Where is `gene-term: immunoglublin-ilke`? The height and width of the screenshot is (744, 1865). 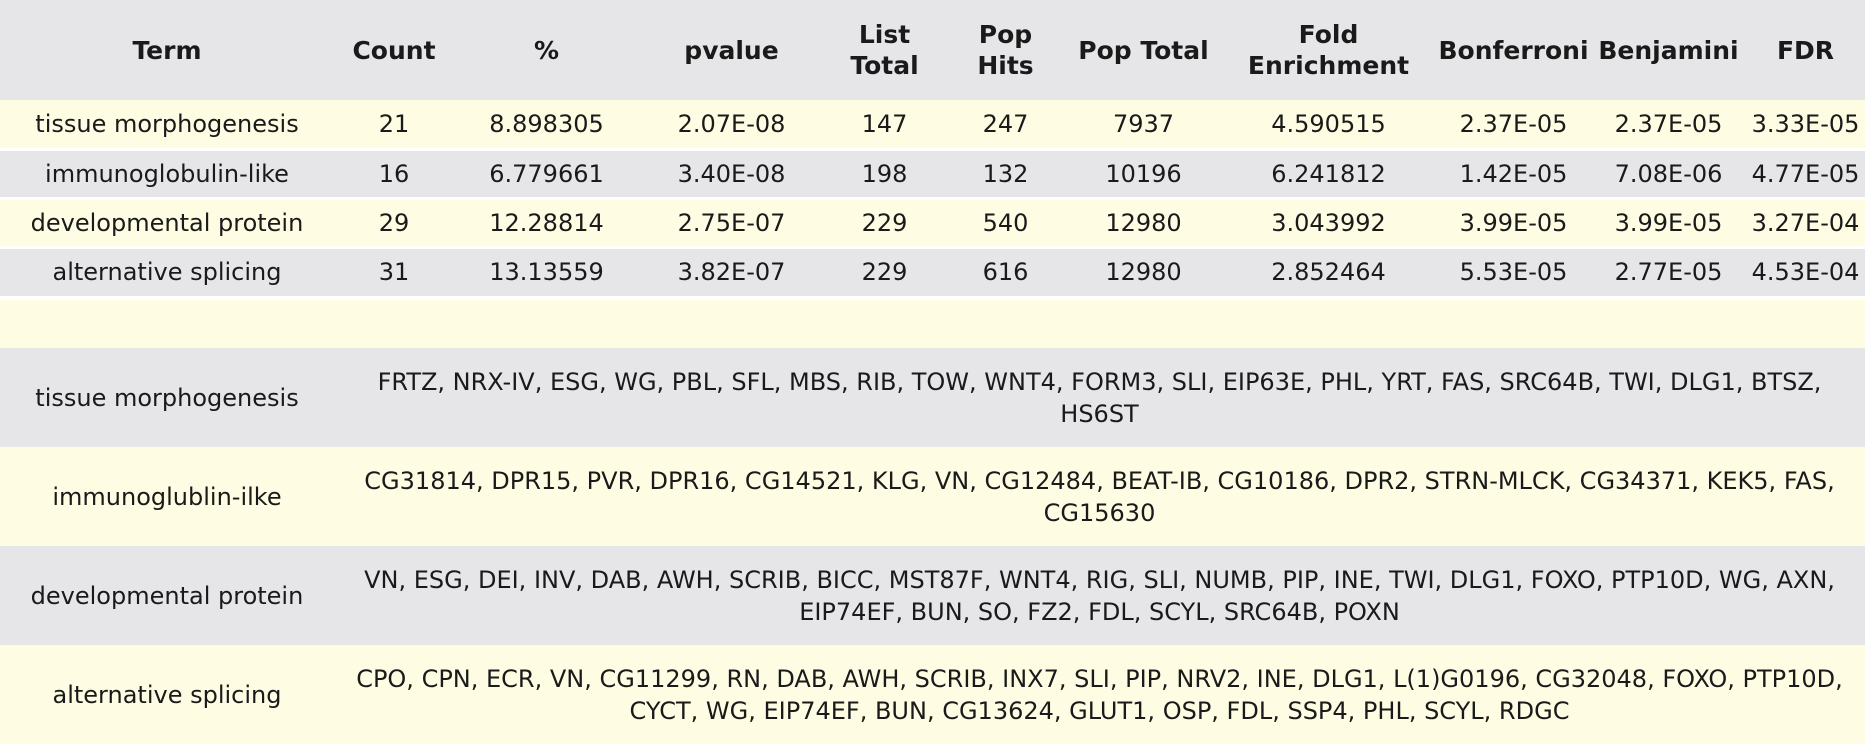 gene-term: immunoglublin-ilke is located at coordinates (167, 496).